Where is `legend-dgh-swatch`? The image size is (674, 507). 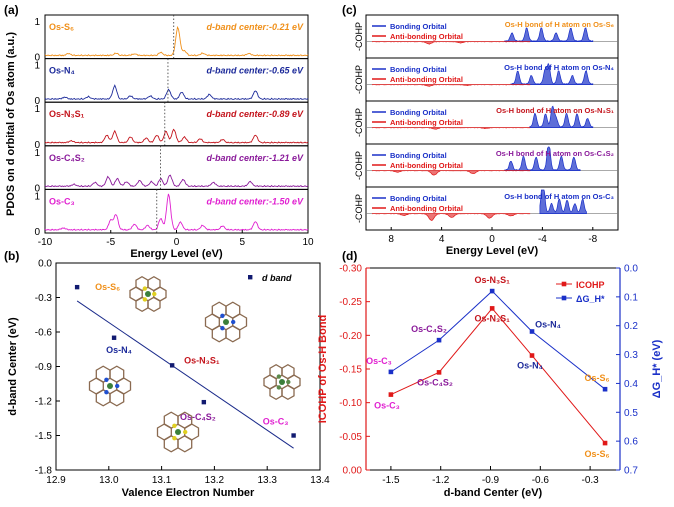
legend-dgh-swatch is located at coordinates (564, 298).